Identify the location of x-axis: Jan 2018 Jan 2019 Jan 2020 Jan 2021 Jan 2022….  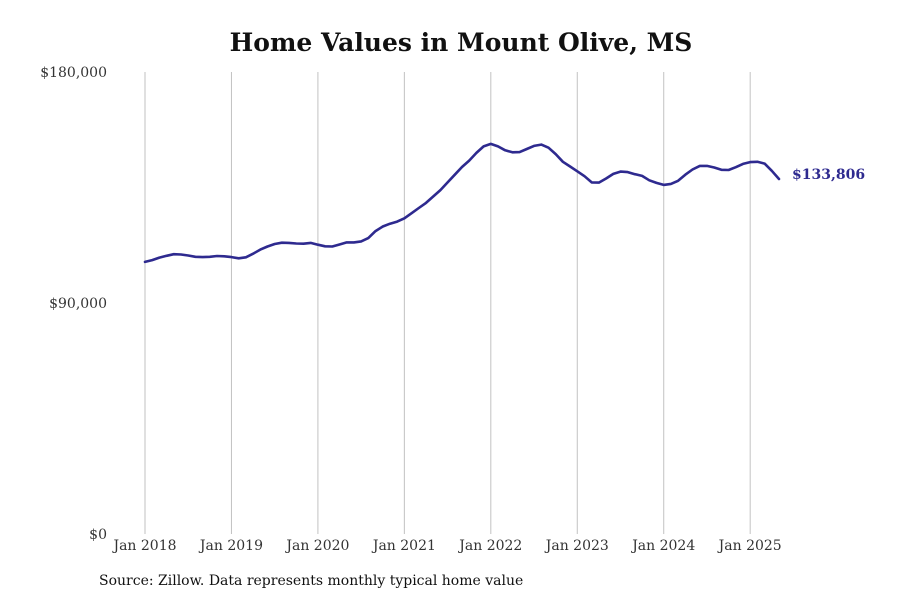
(446, 546).